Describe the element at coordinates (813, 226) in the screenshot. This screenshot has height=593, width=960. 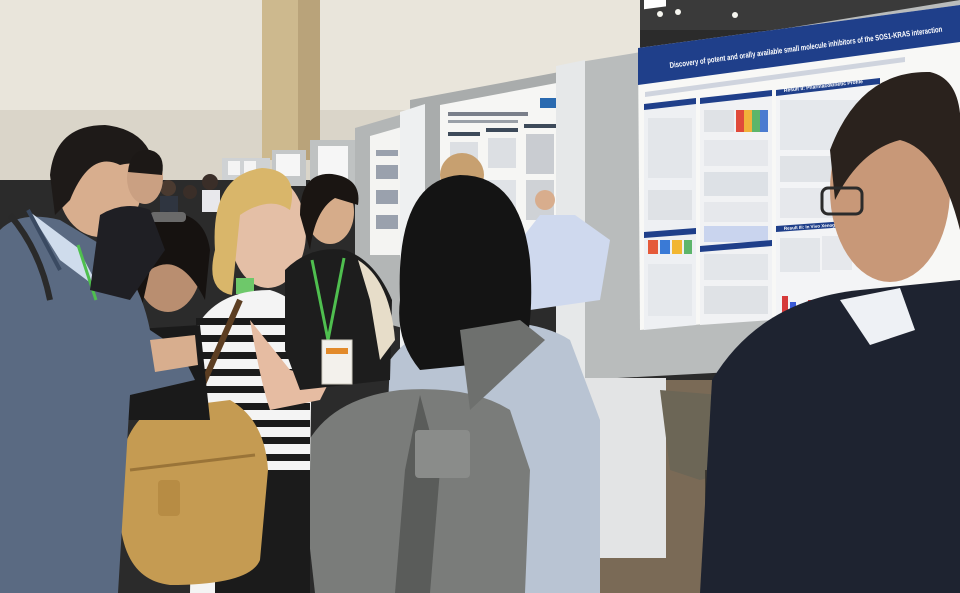
I see `poster-section-vivo: Result III: In Vivo Xenograft` at that location.